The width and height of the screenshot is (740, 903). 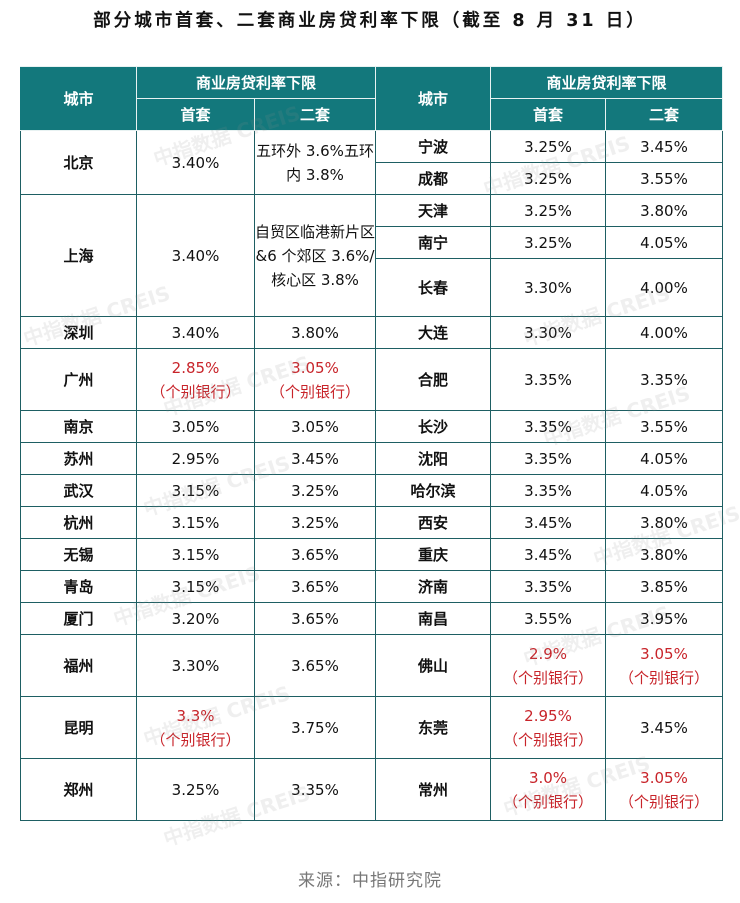 I want to click on second-home-header: 二套, so click(x=315, y=114).